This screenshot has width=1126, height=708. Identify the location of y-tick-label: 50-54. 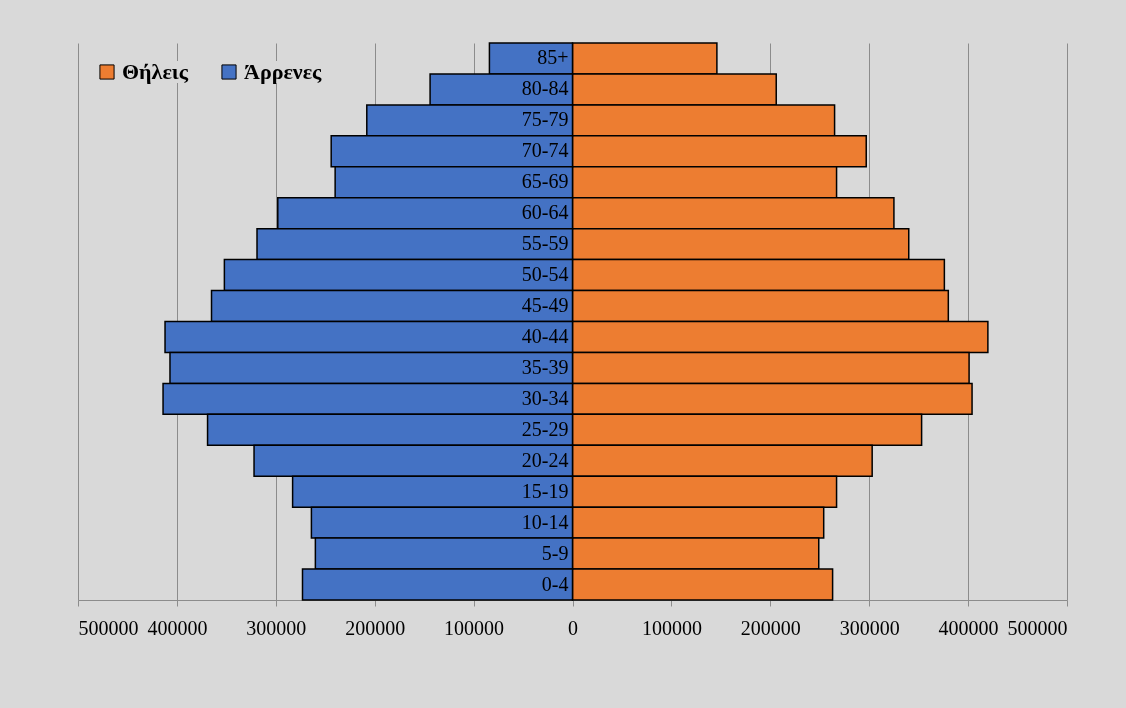
(545, 274).